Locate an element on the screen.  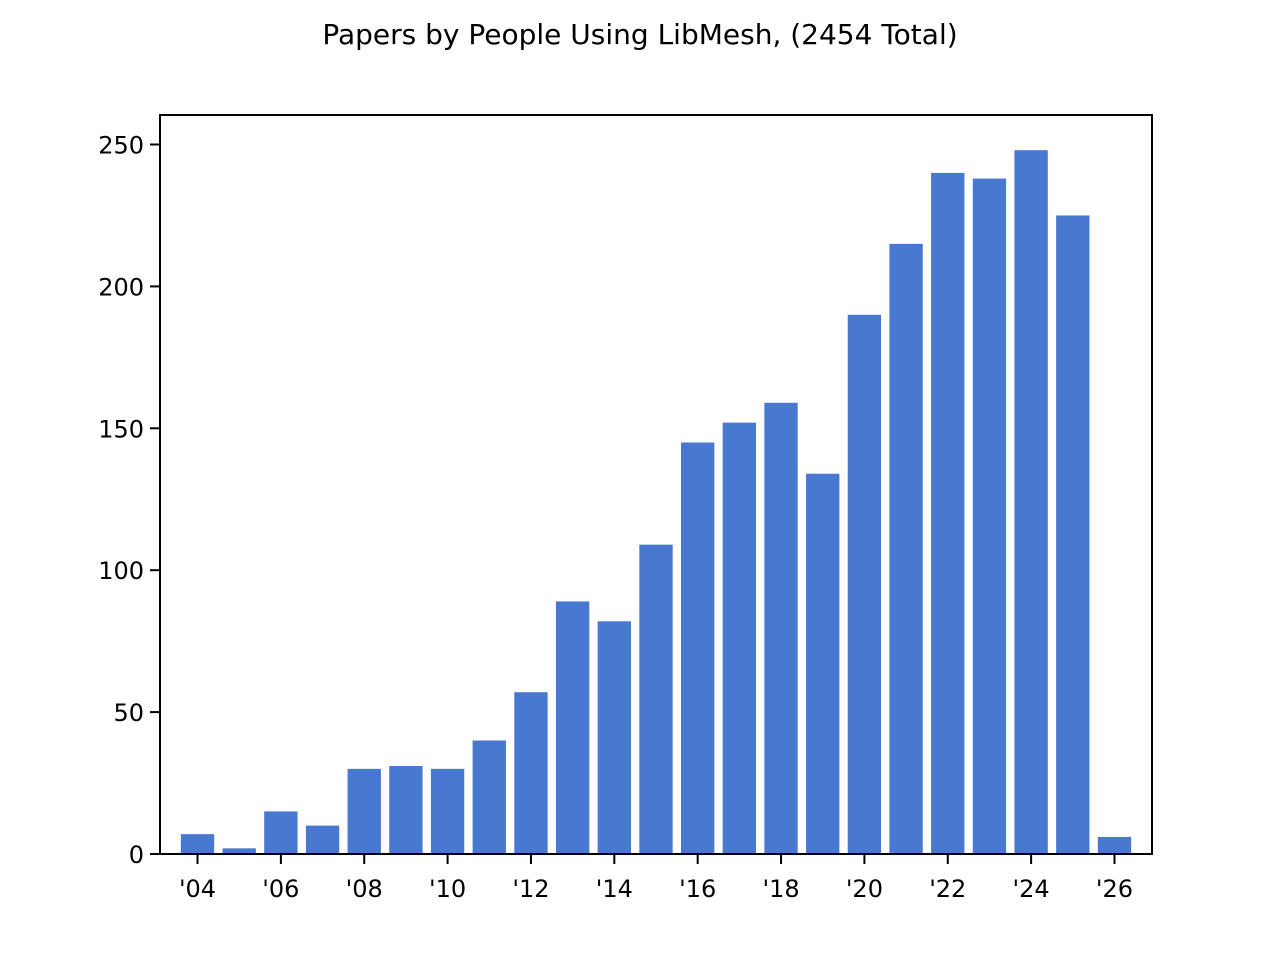
x-tick-label: '22 is located at coordinates (947, 889).